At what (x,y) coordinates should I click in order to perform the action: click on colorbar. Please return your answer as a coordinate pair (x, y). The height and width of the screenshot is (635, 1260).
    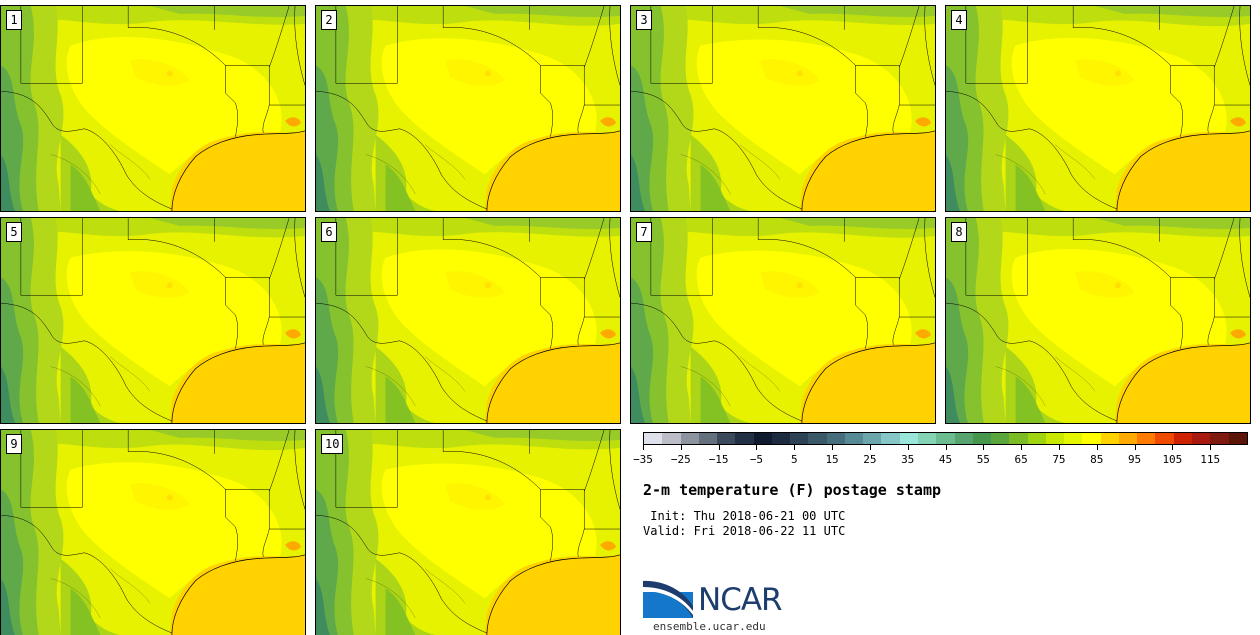
    Looking at the image, I should click on (945, 438).